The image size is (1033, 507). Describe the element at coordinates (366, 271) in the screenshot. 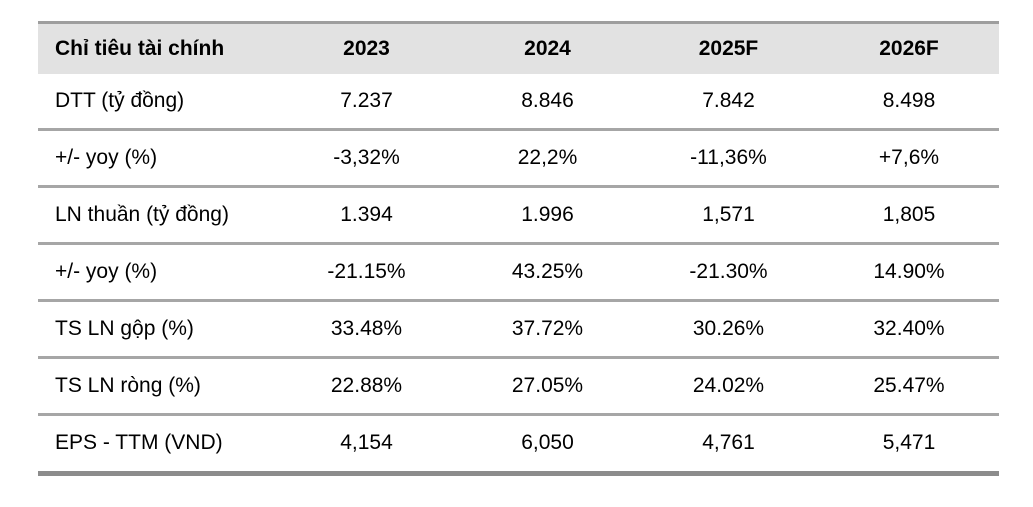

I see `table-cell: -21.15%` at that location.